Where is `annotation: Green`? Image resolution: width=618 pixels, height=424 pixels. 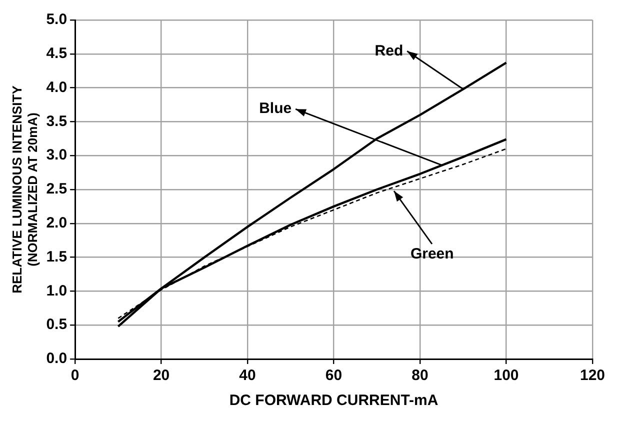 annotation: Green is located at coordinates (432, 253).